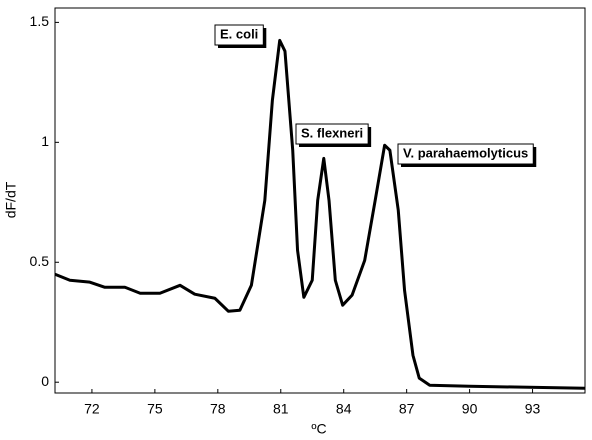 The width and height of the screenshot is (592, 440). Describe the element at coordinates (318, 429) in the screenshot. I see `x-axis-label: ºC` at that location.